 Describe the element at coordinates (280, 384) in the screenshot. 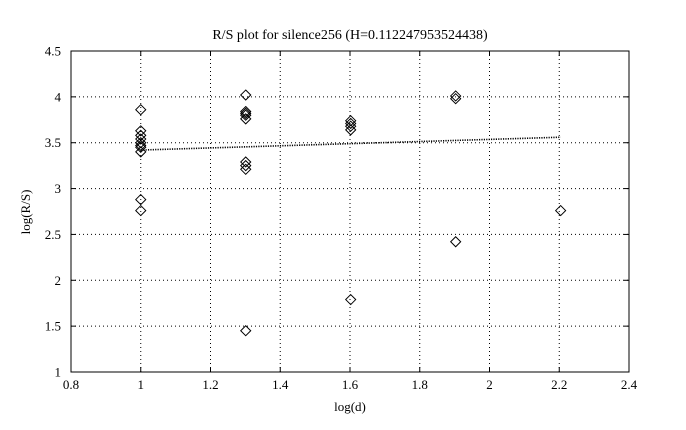

I see `x-tick-label: 1.4` at that location.